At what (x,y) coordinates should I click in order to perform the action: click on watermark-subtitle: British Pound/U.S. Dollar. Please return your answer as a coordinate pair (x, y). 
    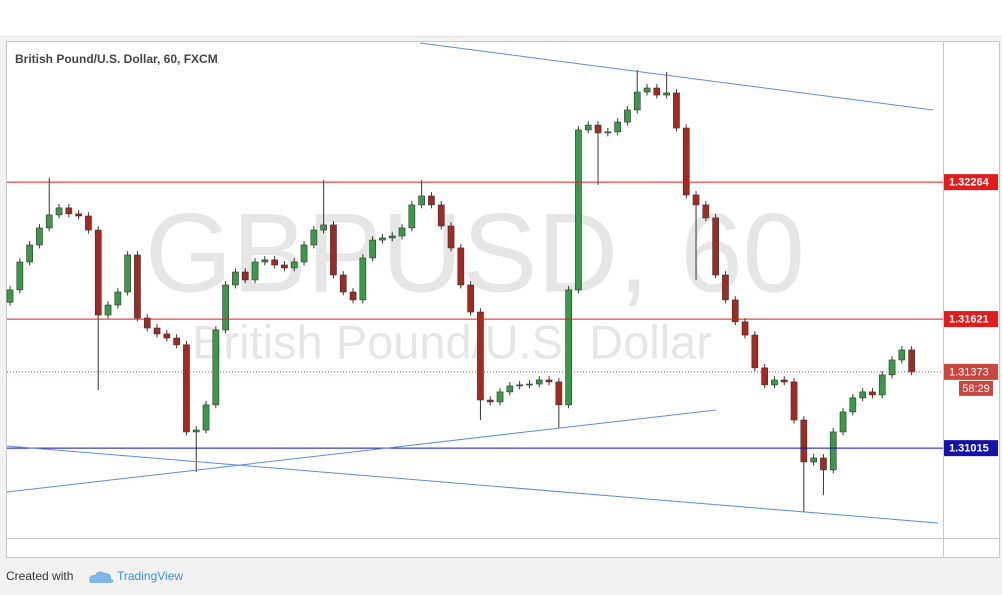
    Looking at the image, I should click on (452, 341).